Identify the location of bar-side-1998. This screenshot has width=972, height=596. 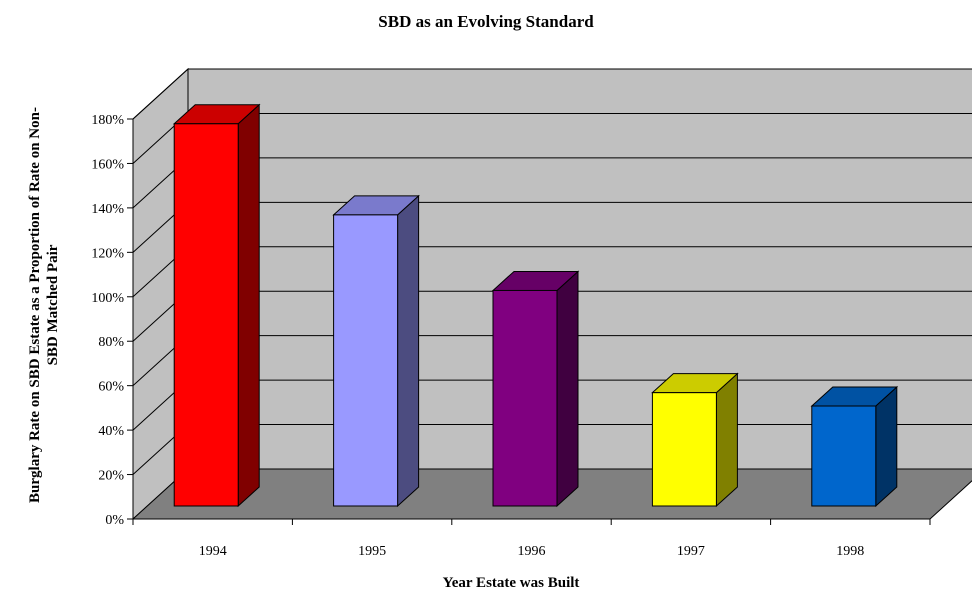
(886, 446).